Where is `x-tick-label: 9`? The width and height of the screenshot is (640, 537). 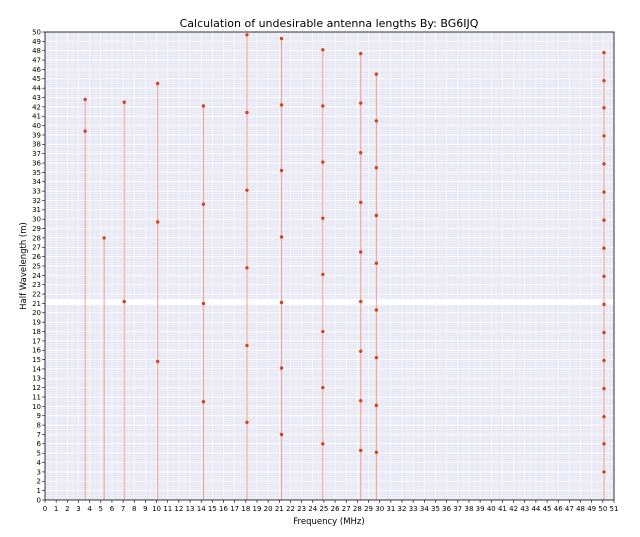
x-tick-label: 9 is located at coordinates (145, 509).